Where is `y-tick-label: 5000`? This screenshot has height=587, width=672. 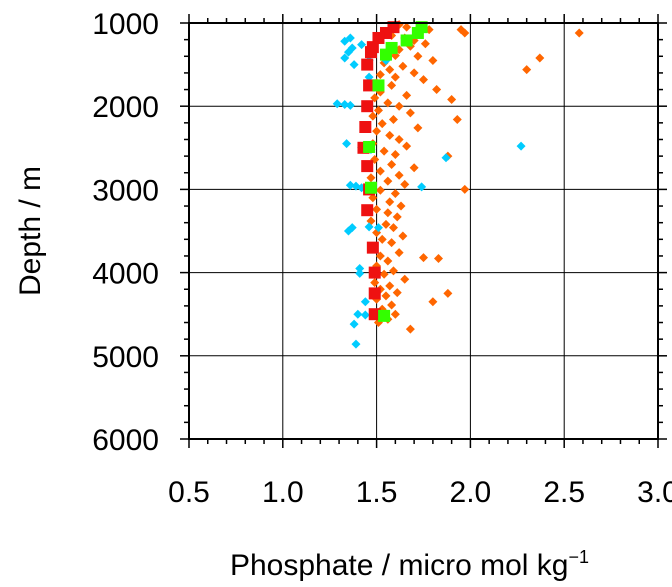 y-tick-label: 5000 is located at coordinates (125, 357).